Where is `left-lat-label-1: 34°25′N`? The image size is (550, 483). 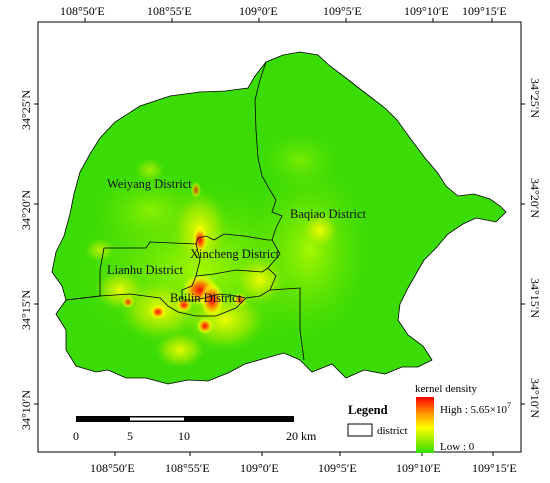
left-lat-label-1: 34°25′N is located at coordinates (26, 110).